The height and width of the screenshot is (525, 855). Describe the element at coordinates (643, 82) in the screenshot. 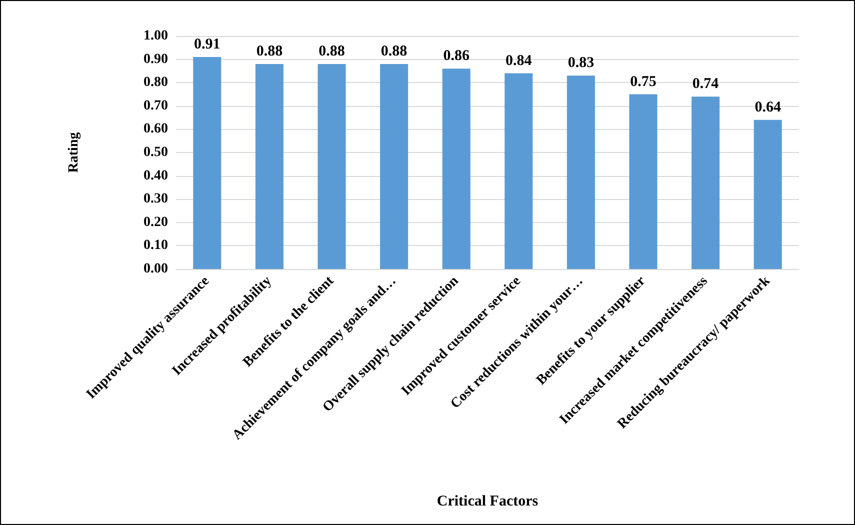

I see `data-label: 0.75` at that location.